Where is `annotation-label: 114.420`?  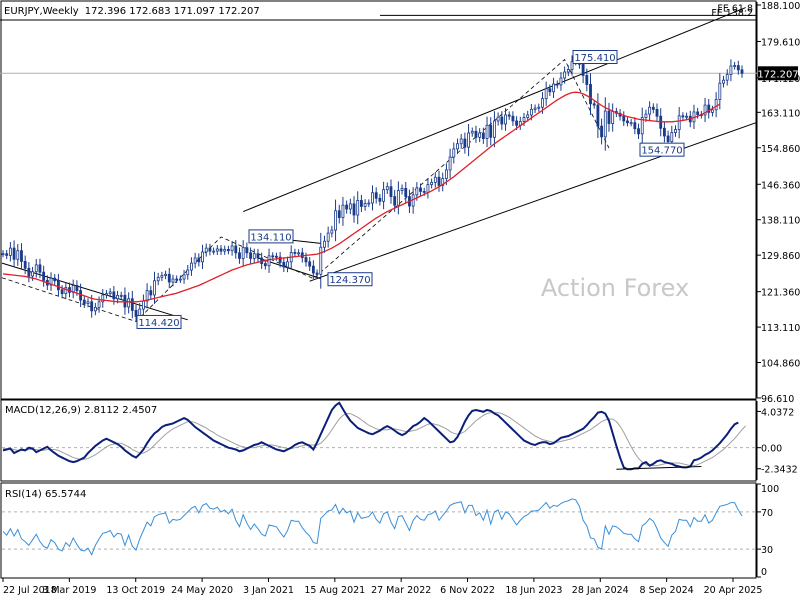 annotation-label: 114.420 is located at coordinates (158, 323).